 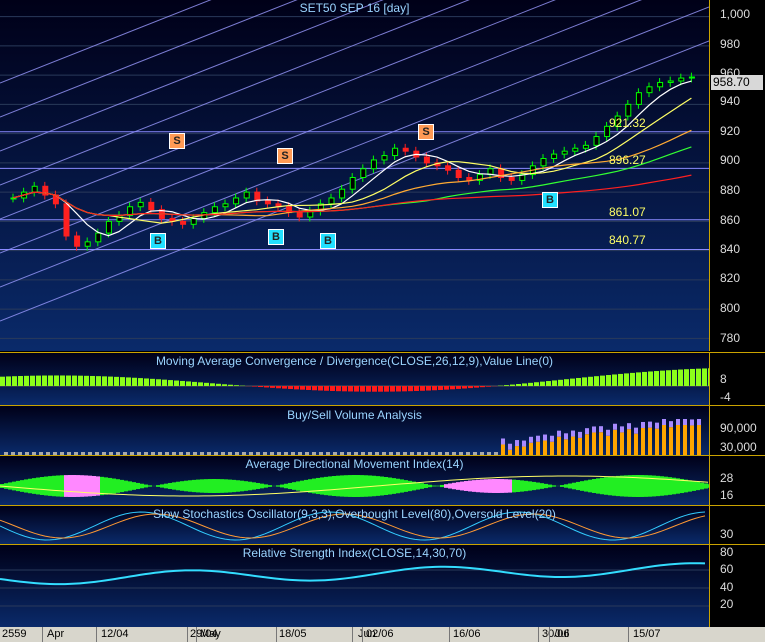 I want to click on buy-signal-3: B, so click(x=328, y=241).